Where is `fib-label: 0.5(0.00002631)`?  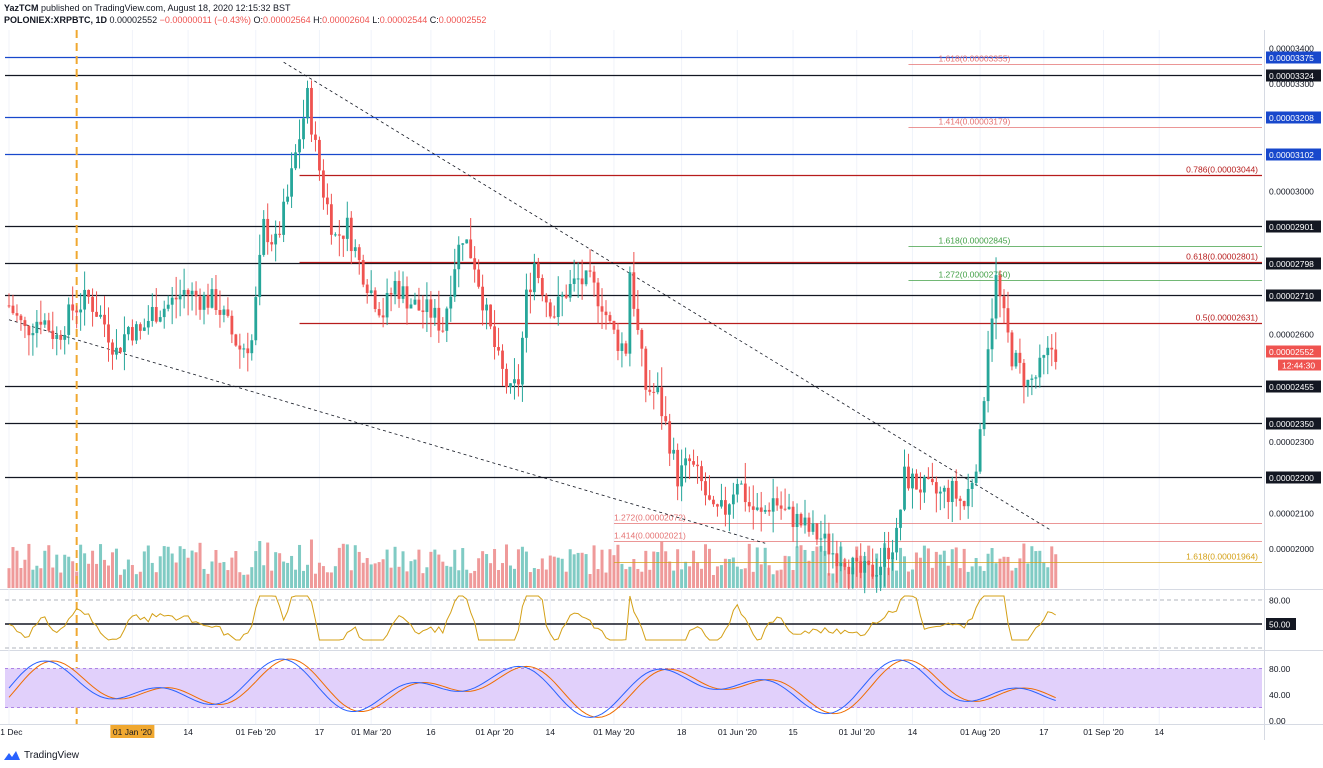
fib-label: 0.5(0.00002631) is located at coordinates (1227, 318).